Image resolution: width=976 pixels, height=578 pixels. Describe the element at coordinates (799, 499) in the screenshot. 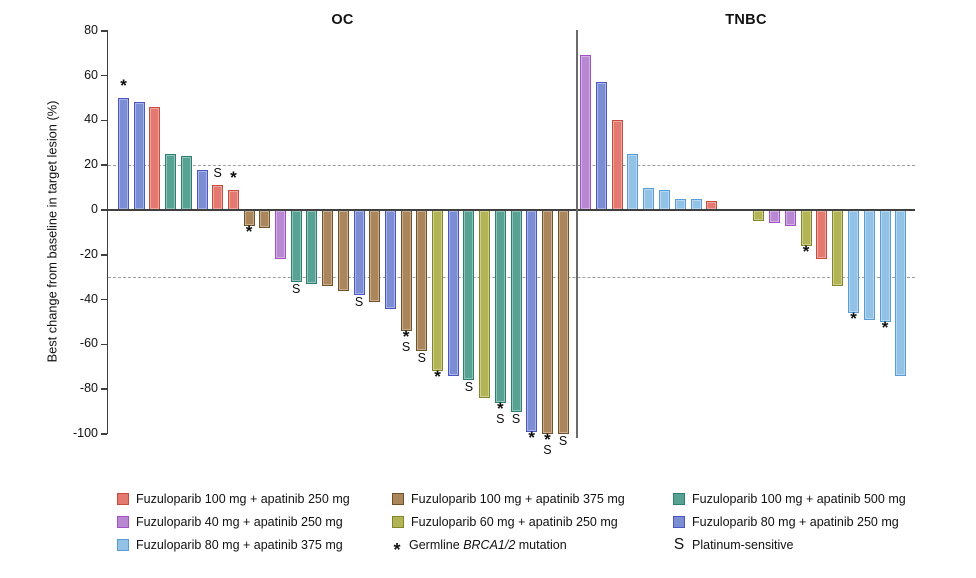

I see `legend-label: Fuzuloparib 100 mg + apatinib 500 mg` at that location.